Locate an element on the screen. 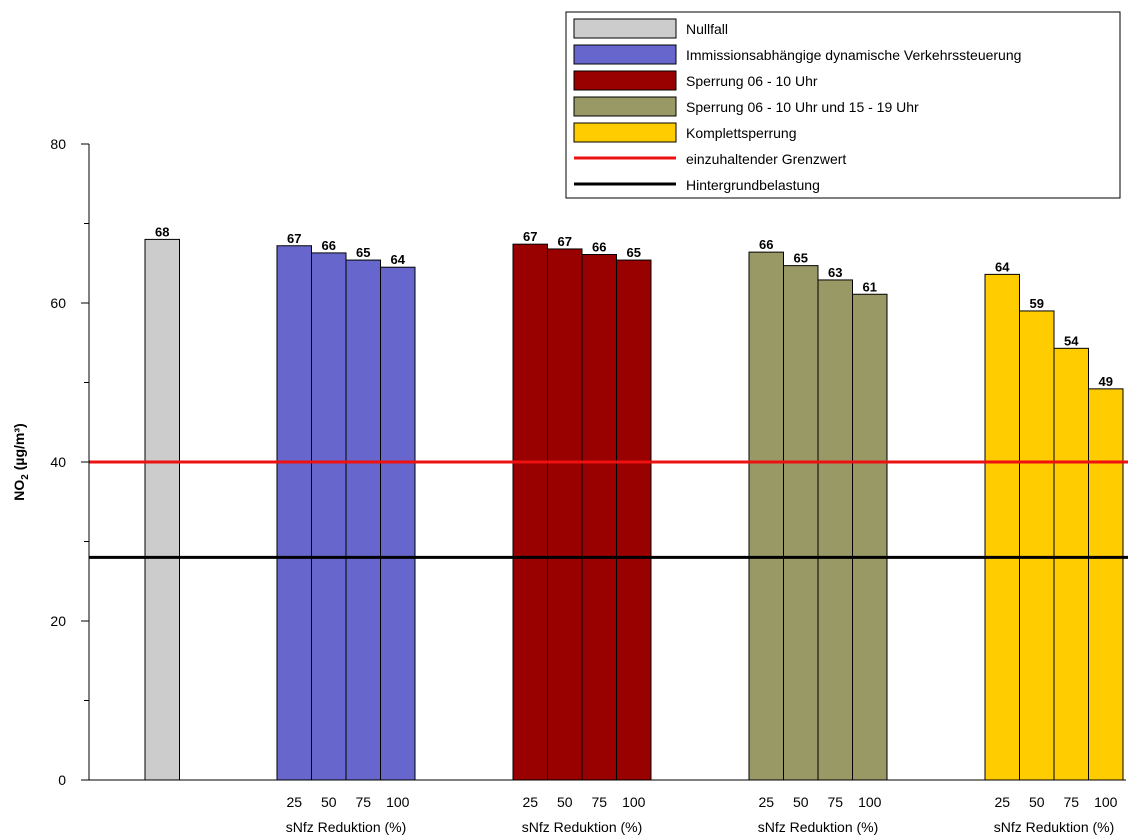 The width and height of the screenshot is (1128, 836). legend-entry: einzuhaltender Grenzwert is located at coordinates (710, 159).